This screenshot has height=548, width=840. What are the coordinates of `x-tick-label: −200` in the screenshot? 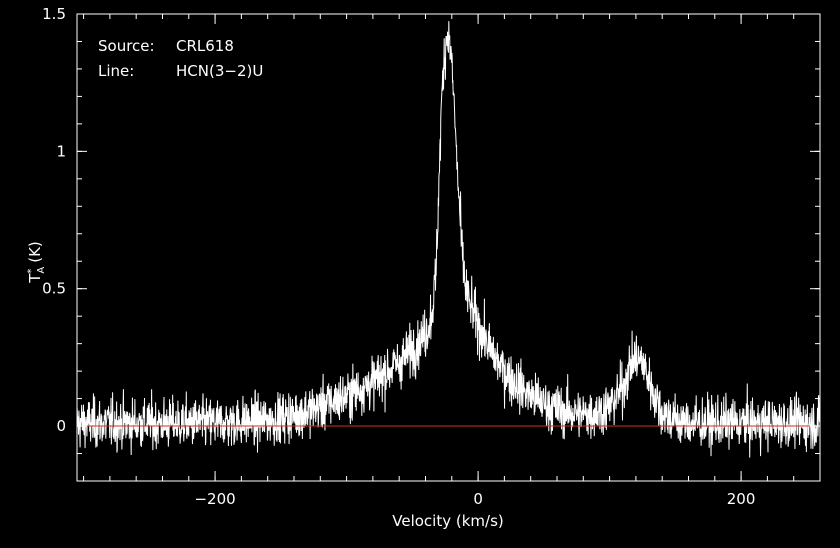 It's located at (214, 499).